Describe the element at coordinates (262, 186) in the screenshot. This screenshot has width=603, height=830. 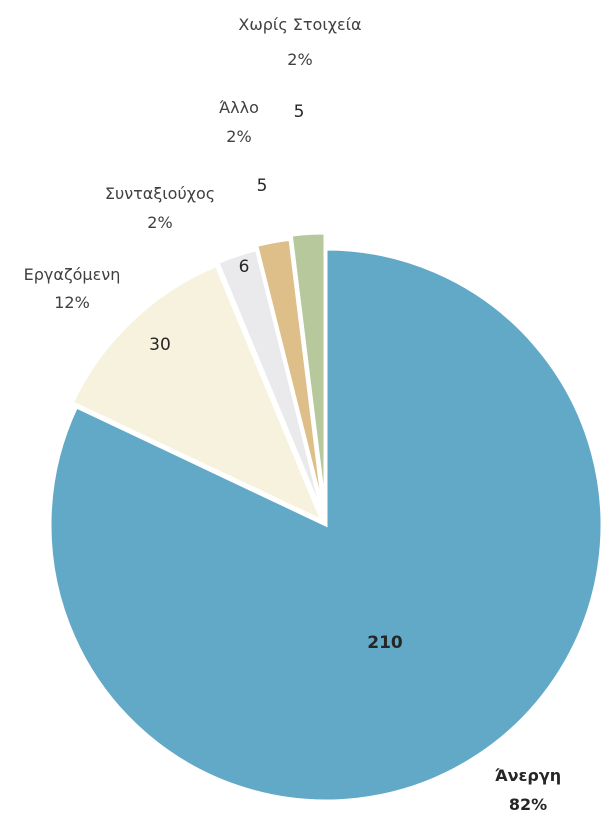
I see `value-label-allo: 5` at that location.